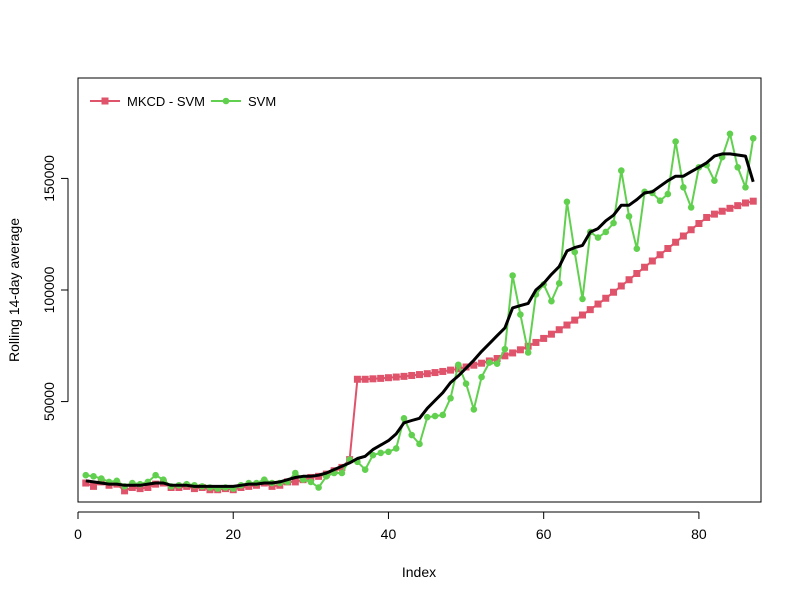 The height and width of the screenshot is (600, 800). I want to click on y-tick-label: 150000, so click(49, 178).